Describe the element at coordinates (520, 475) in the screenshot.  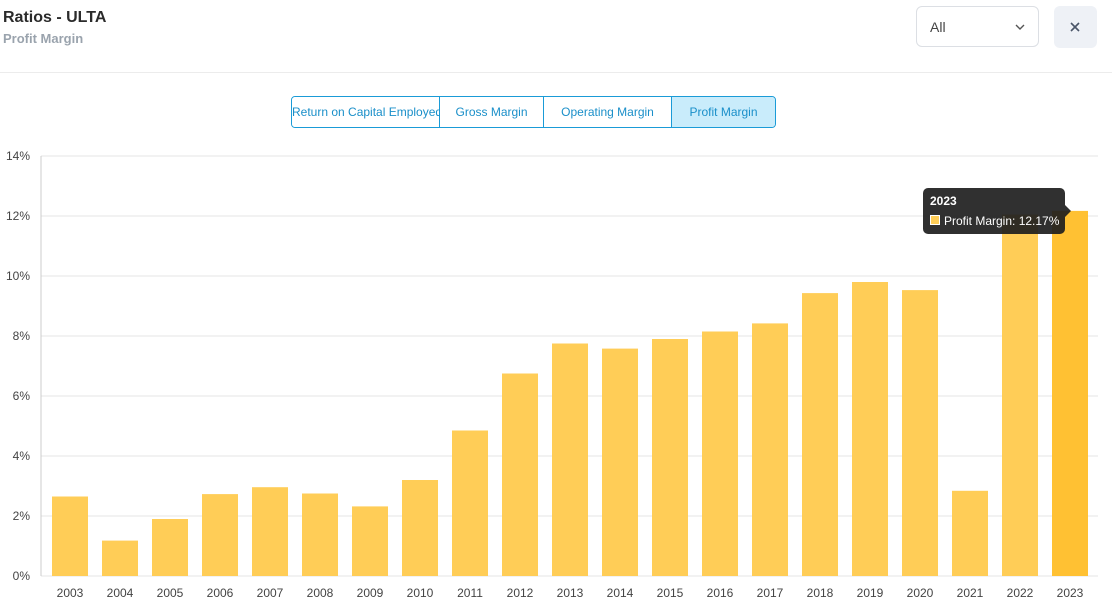
I see `bar-2012` at that location.